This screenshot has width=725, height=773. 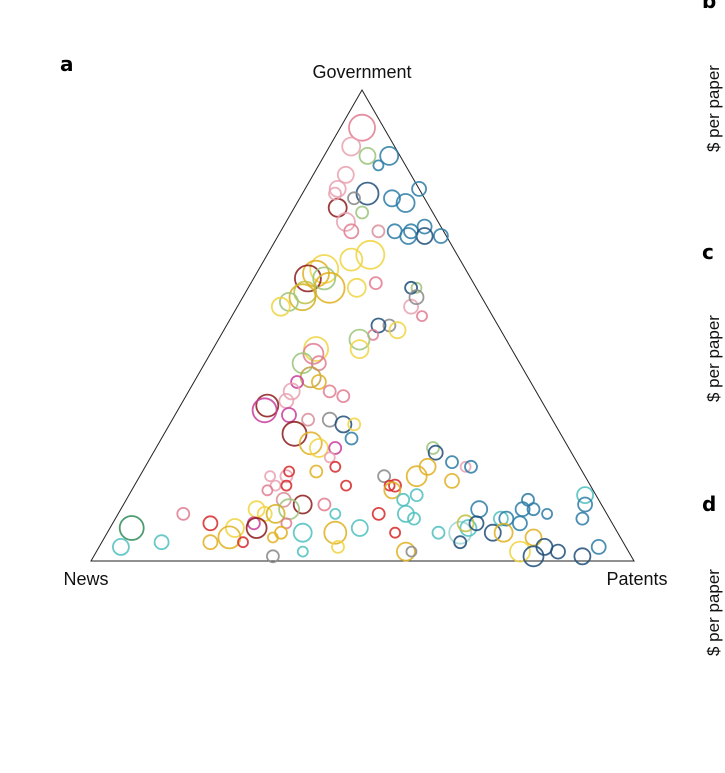 I want to click on panel-letter-b: b, so click(x=709, y=6).